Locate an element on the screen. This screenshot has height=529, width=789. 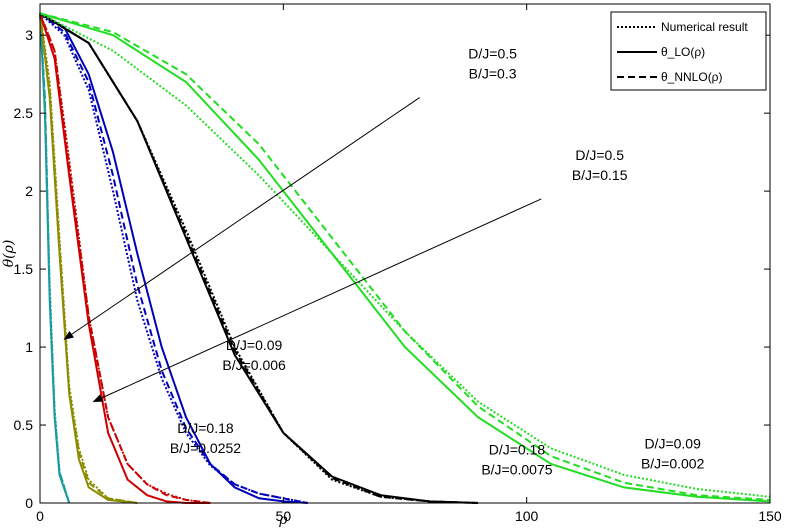
legend-label: θ_LO(ρ) is located at coordinates (683, 52).